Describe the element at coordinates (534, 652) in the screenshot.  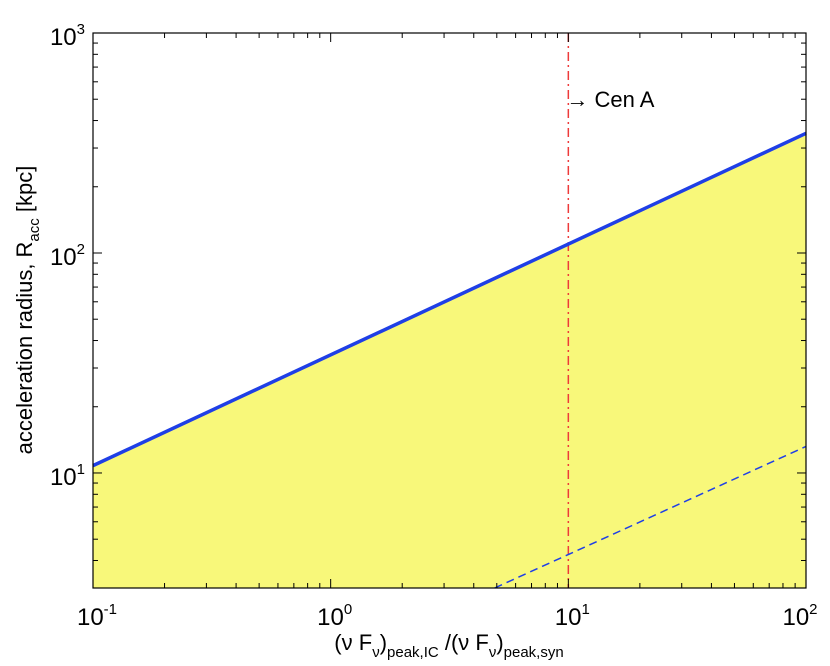
I see `x-label-sub-4: peak,syn` at that location.